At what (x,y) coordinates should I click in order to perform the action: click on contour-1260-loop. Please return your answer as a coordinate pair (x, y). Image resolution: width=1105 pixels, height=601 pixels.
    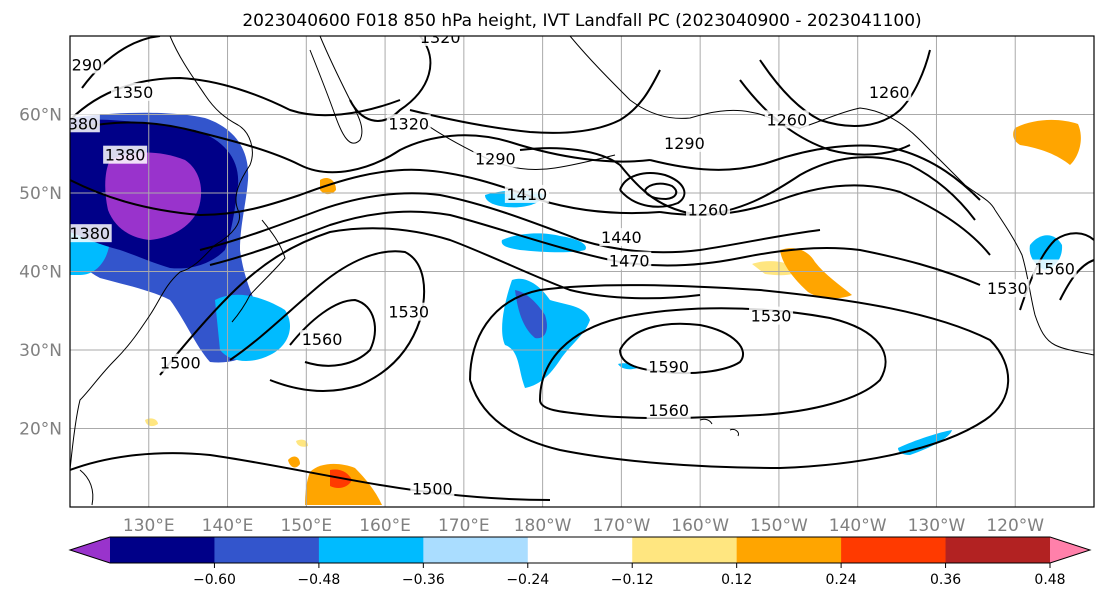
    Looking at the image, I should click on (652, 190).